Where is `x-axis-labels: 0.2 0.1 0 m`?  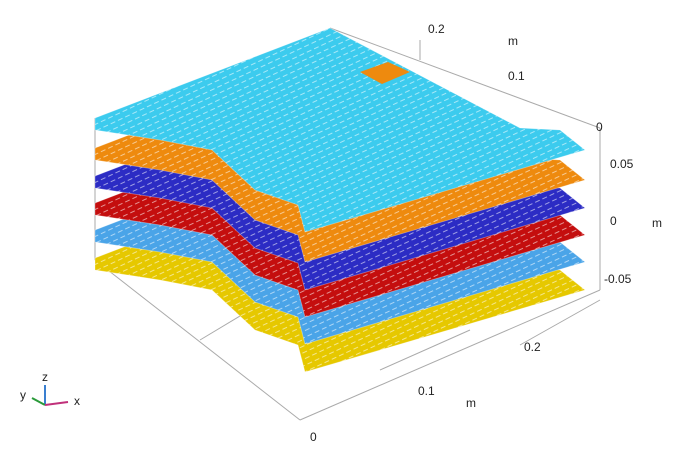
x-axis-labels: 0.2 0.1 0 m is located at coordinates (425, 392).